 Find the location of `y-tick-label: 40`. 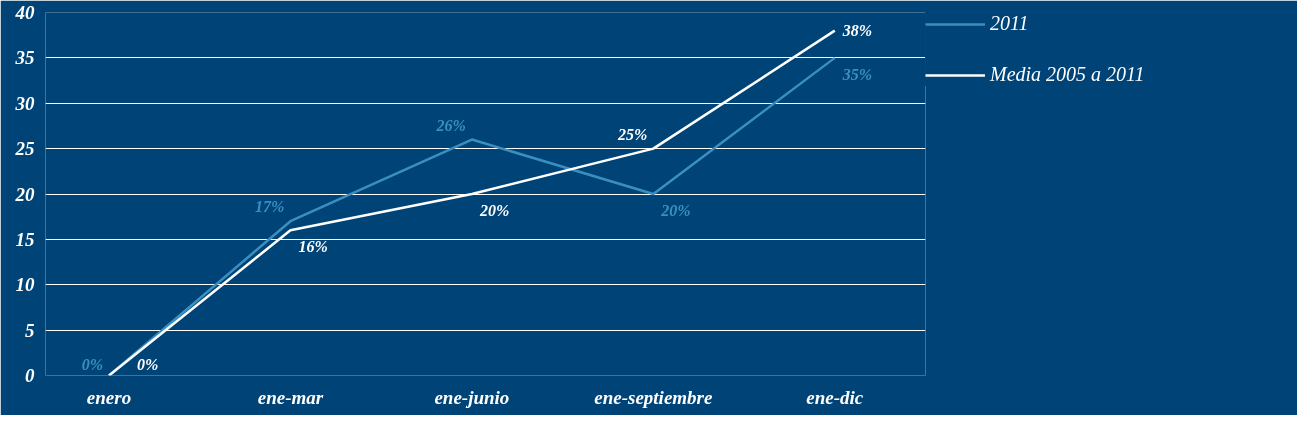

y-tick-label: 40 is located at coordinates (24, 12).